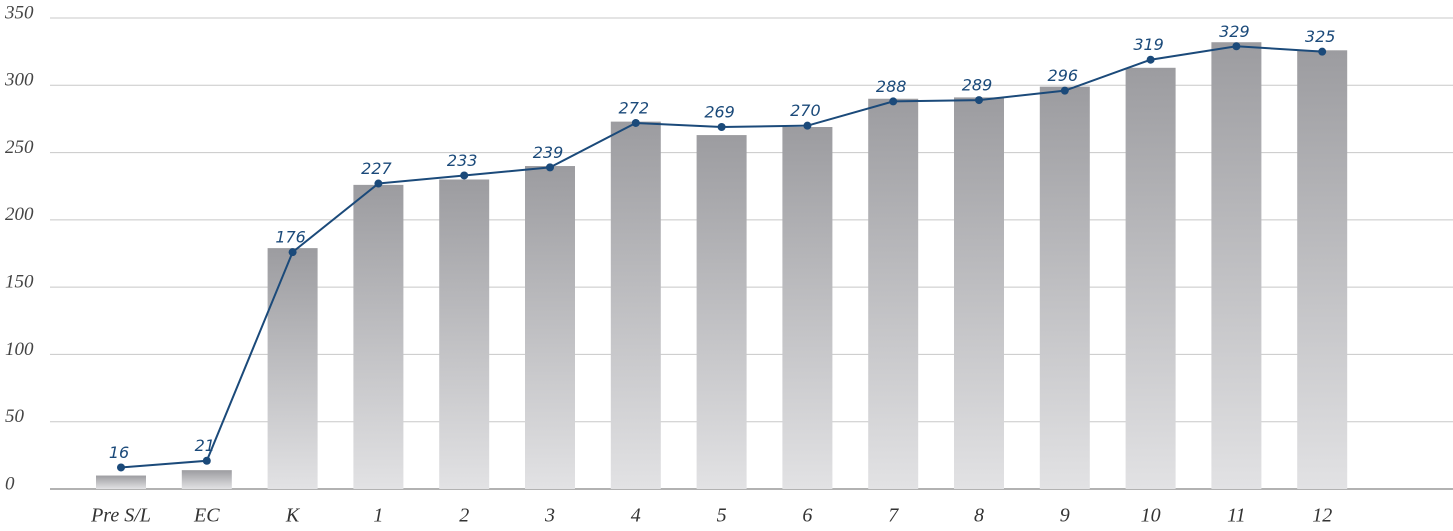 The height and width of the screenshot is (531, 1453). I want to click on value-label: 233, so click(462, 160).